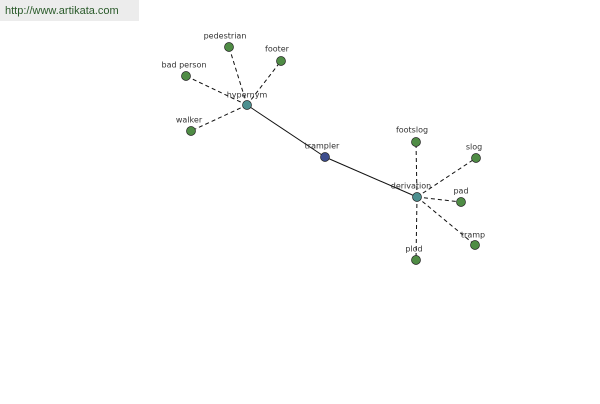 The width and height of the screenshot is (600, 404). I want to click on node-label: walker, so click(189, 120).